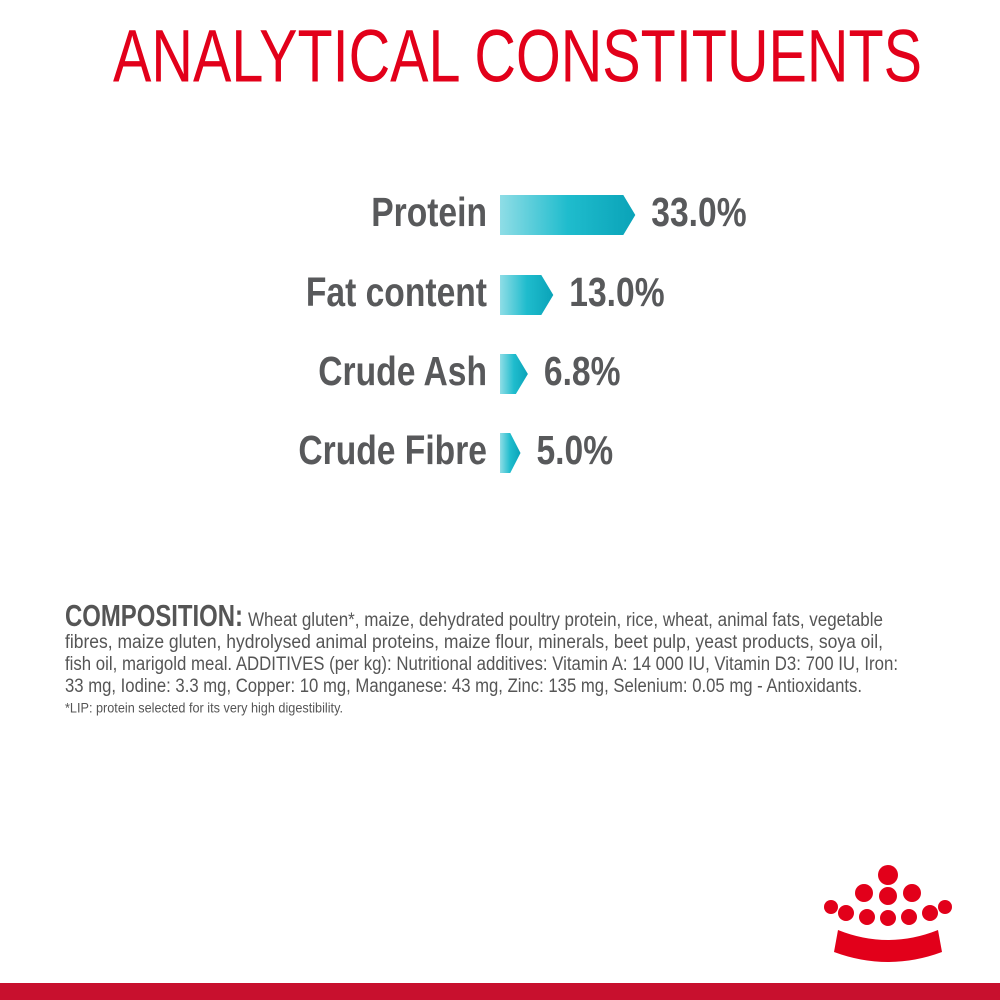 The height and width of the screenshot is (1000, 1000). I want to click on bottom-band, so click(500, 991).